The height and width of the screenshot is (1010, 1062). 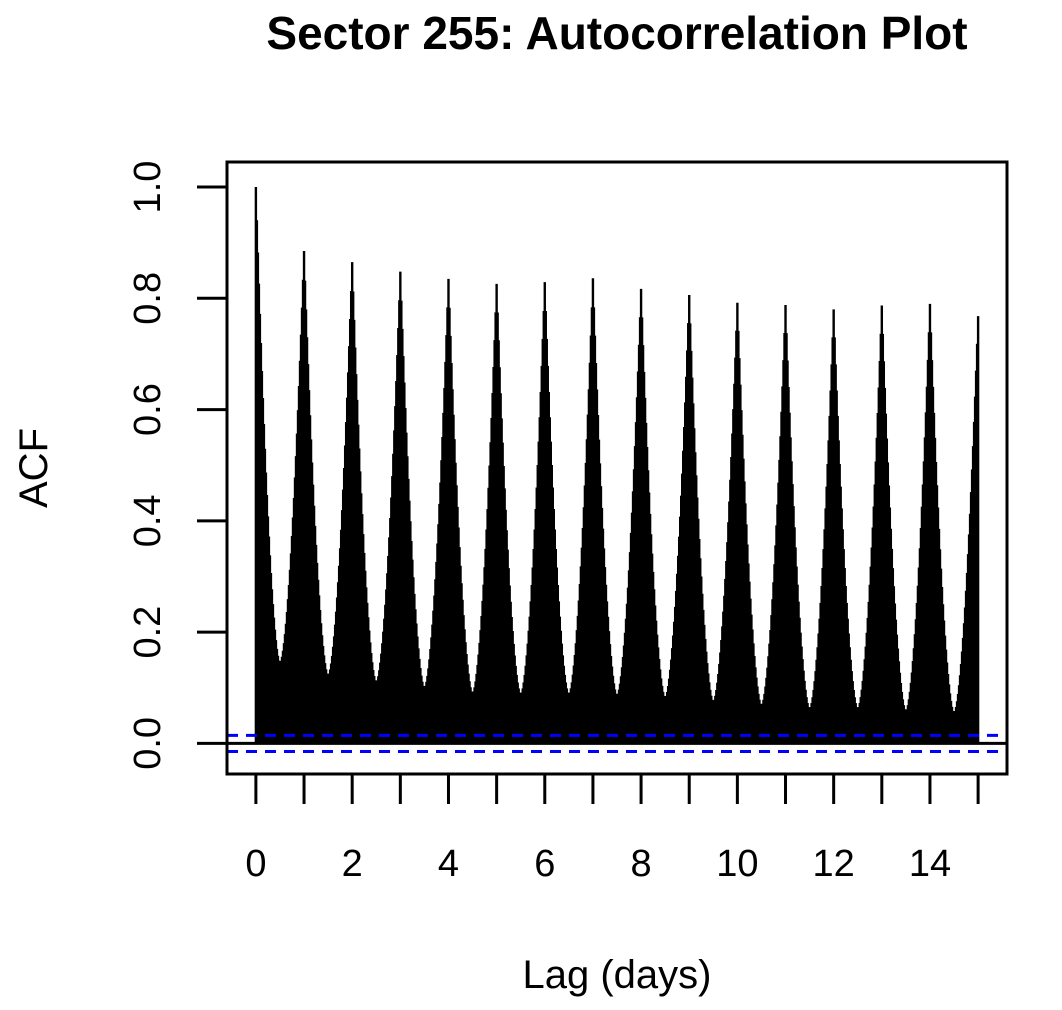 I want to click on chart-title: Sector 255: Autocorrelation Plot, so click(x=616, y=33).